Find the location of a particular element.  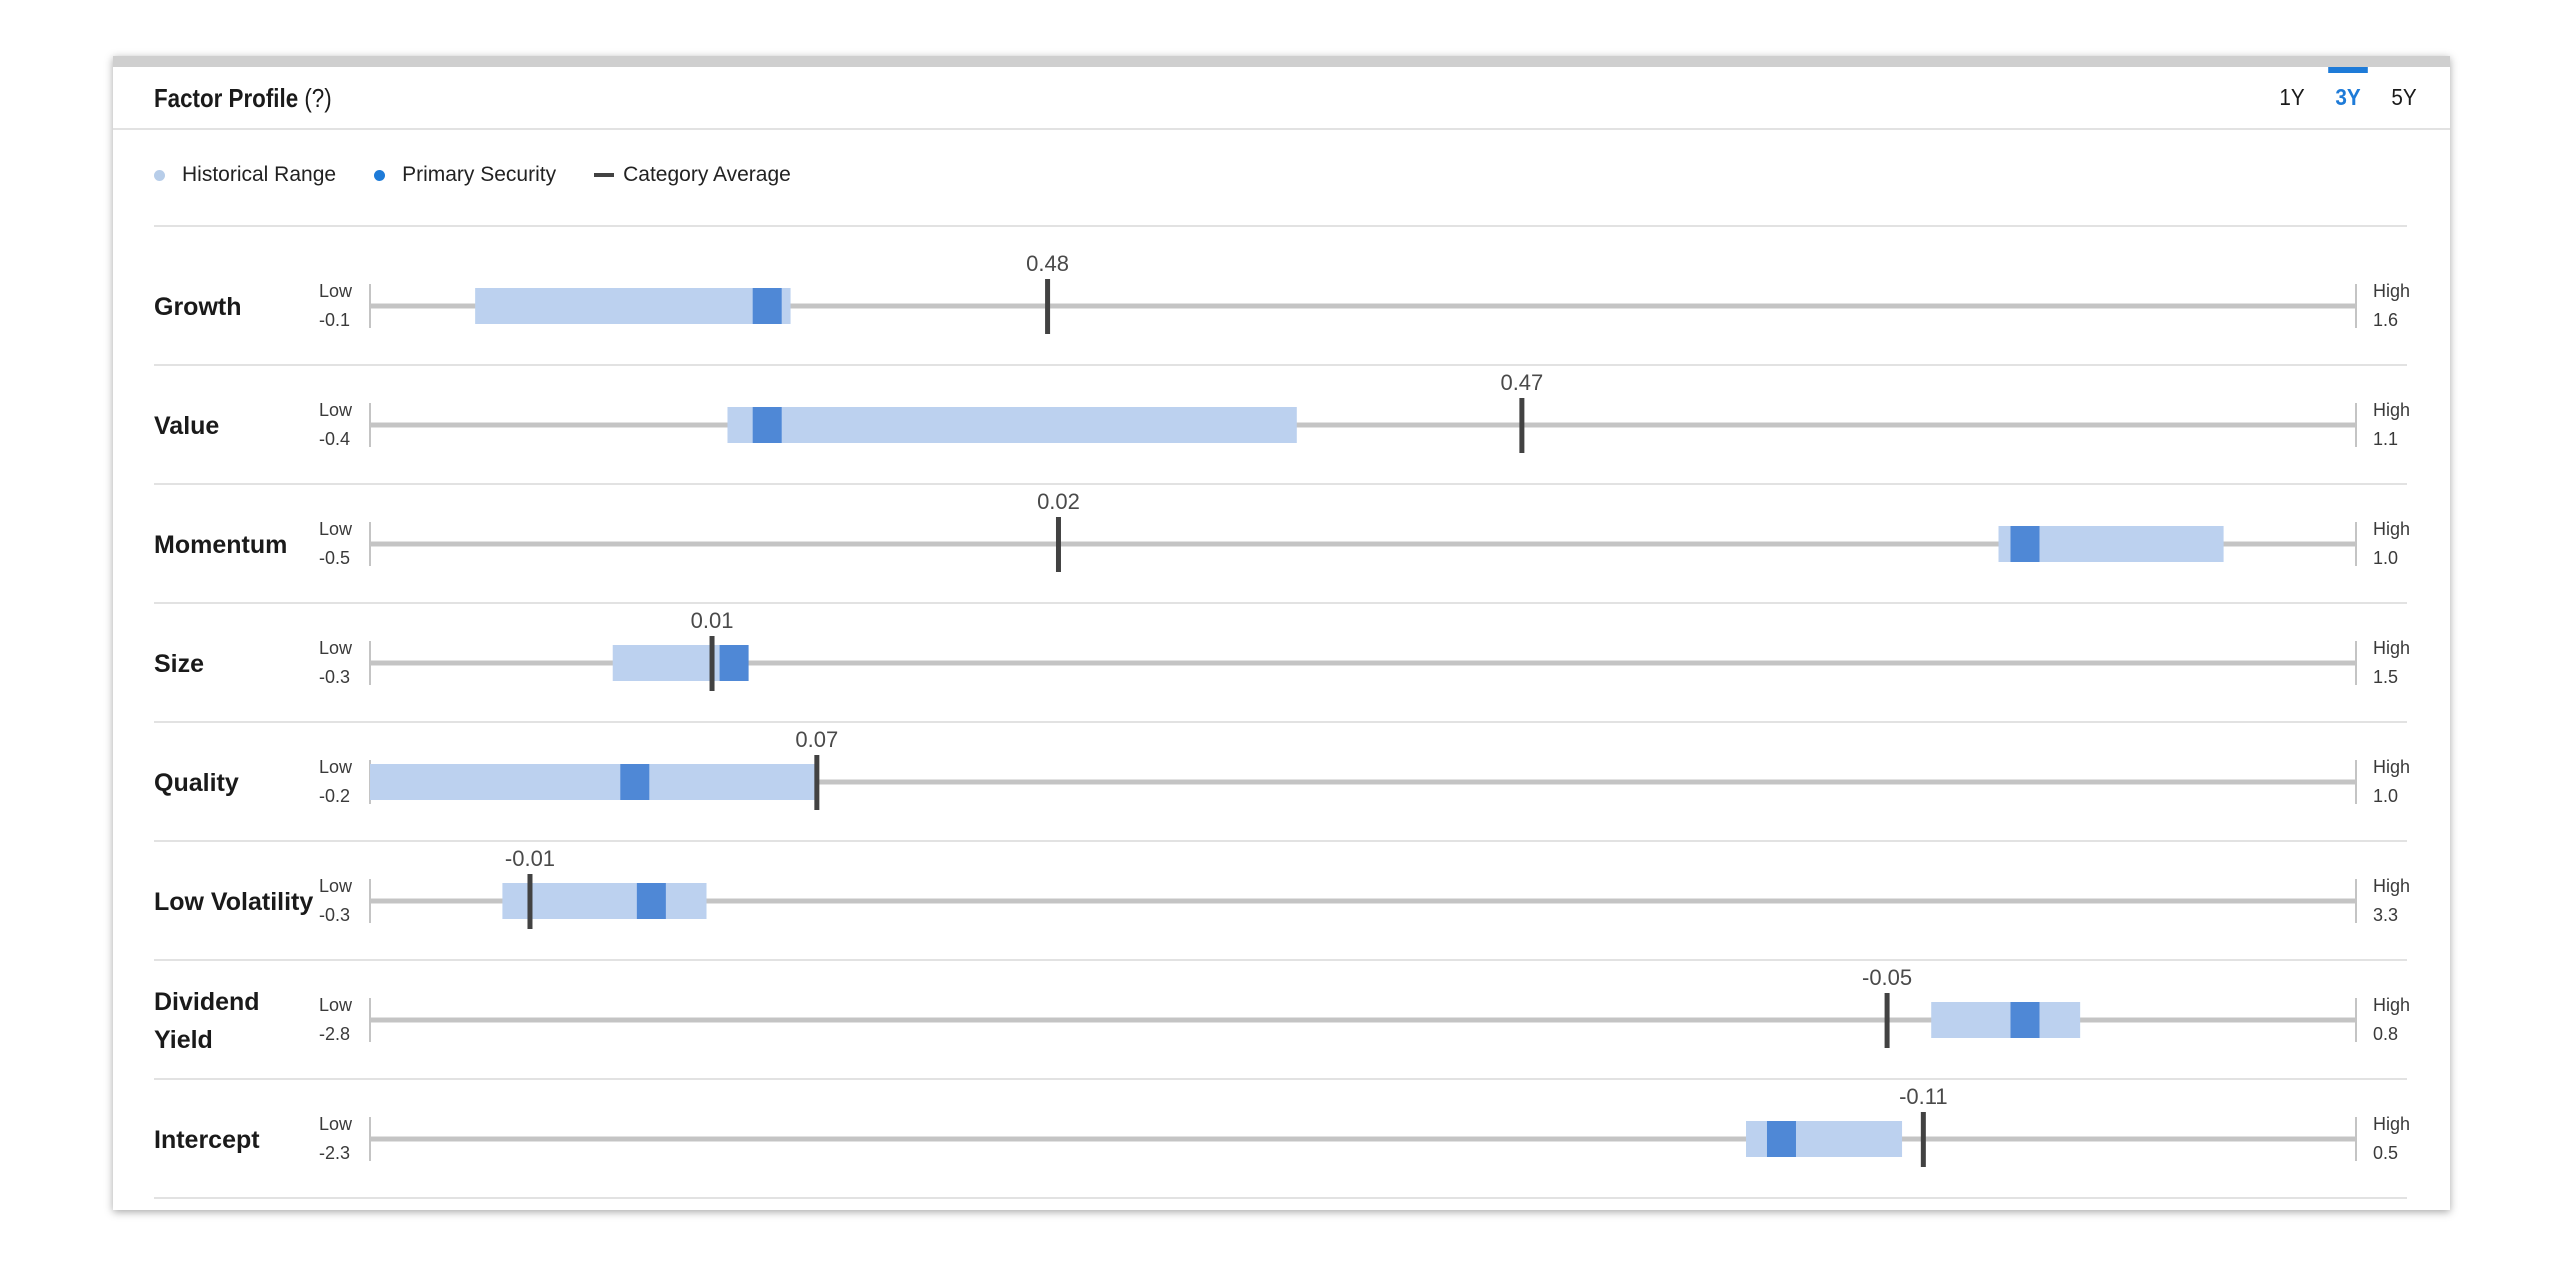

high-value-value: 1.1 is located at coordinates (2385, 439).